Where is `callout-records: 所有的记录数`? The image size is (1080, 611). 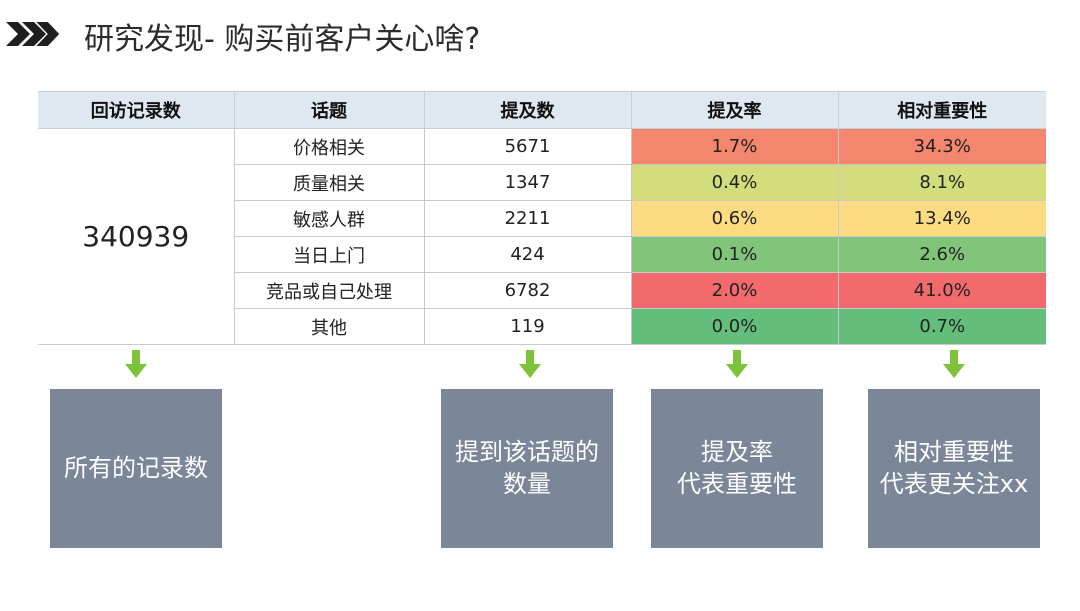
callout-records: 所有的记录数 is located at coordinates (136, 468).